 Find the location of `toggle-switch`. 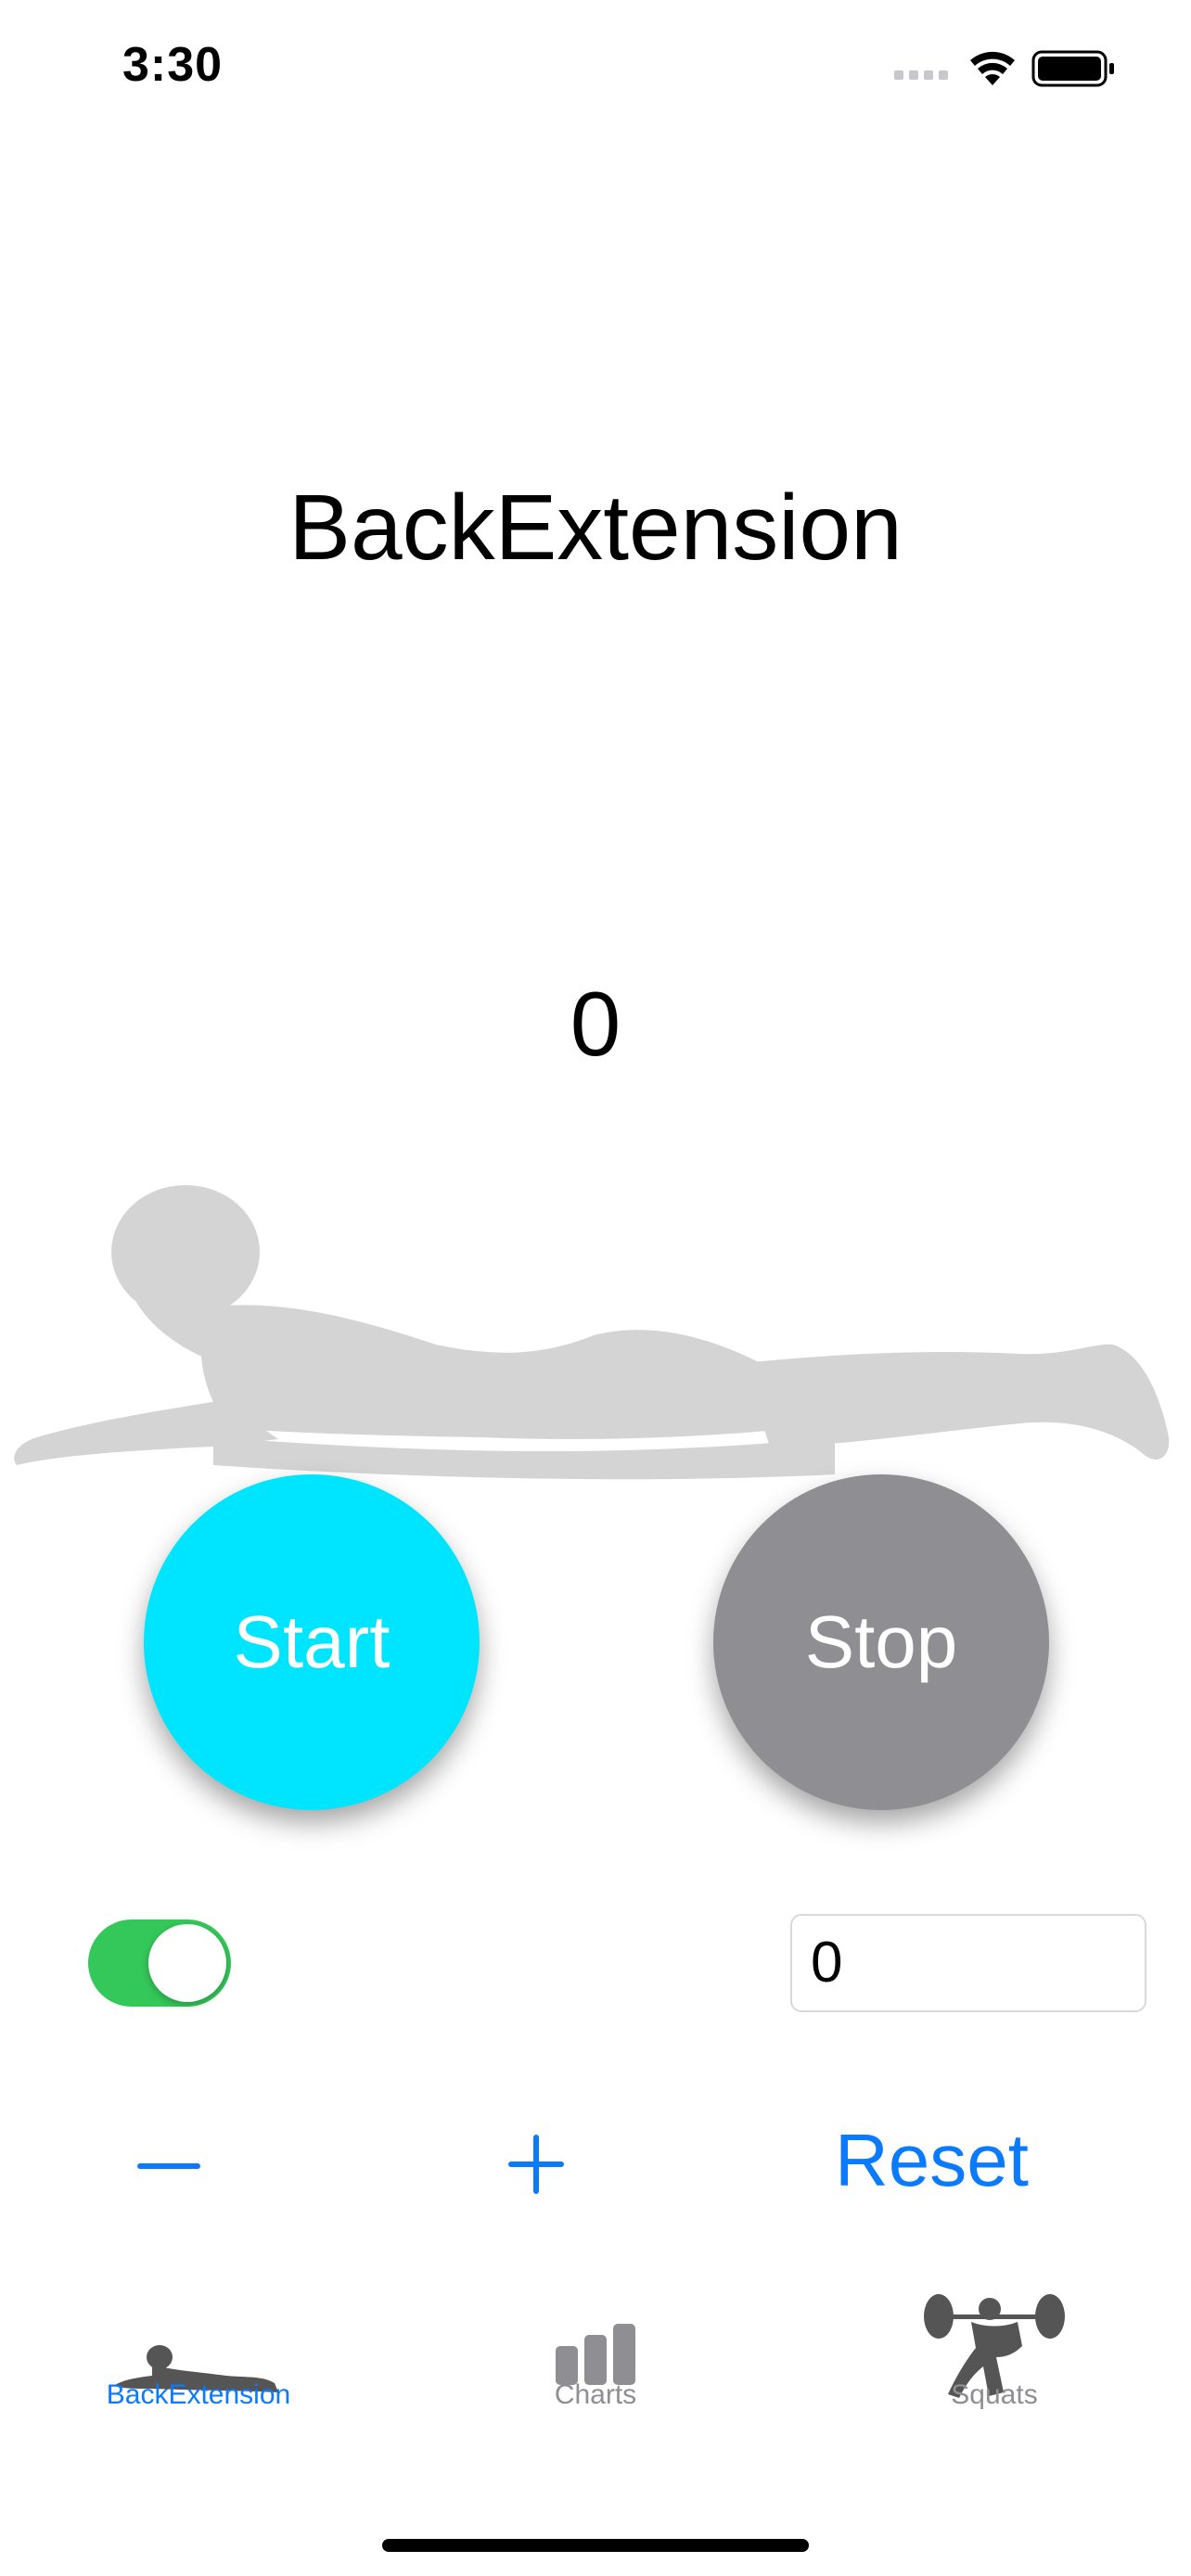

toggle-switch is located at coordinates (159, 1963).